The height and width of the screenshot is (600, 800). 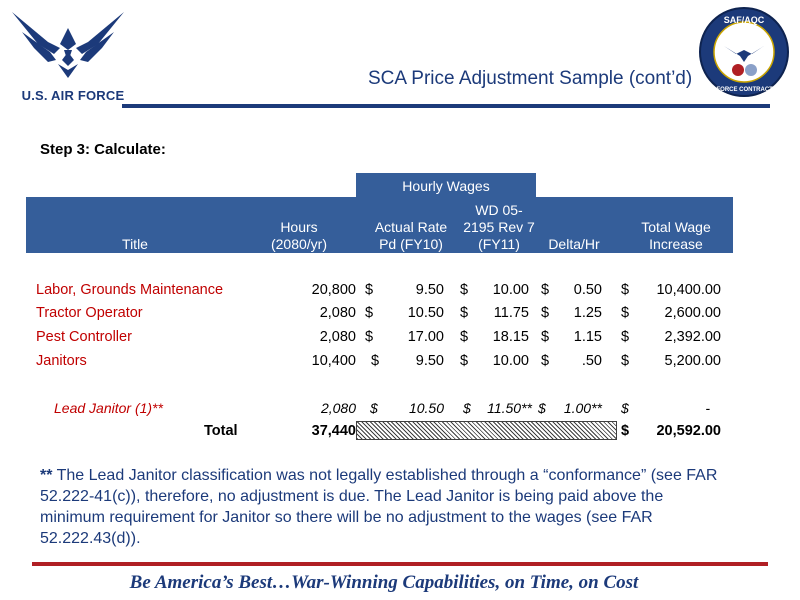 What do you see at coordinates (333, 431) in the screenshot?
I see `total-hours: 37,440` at bounding box center [333, 431].